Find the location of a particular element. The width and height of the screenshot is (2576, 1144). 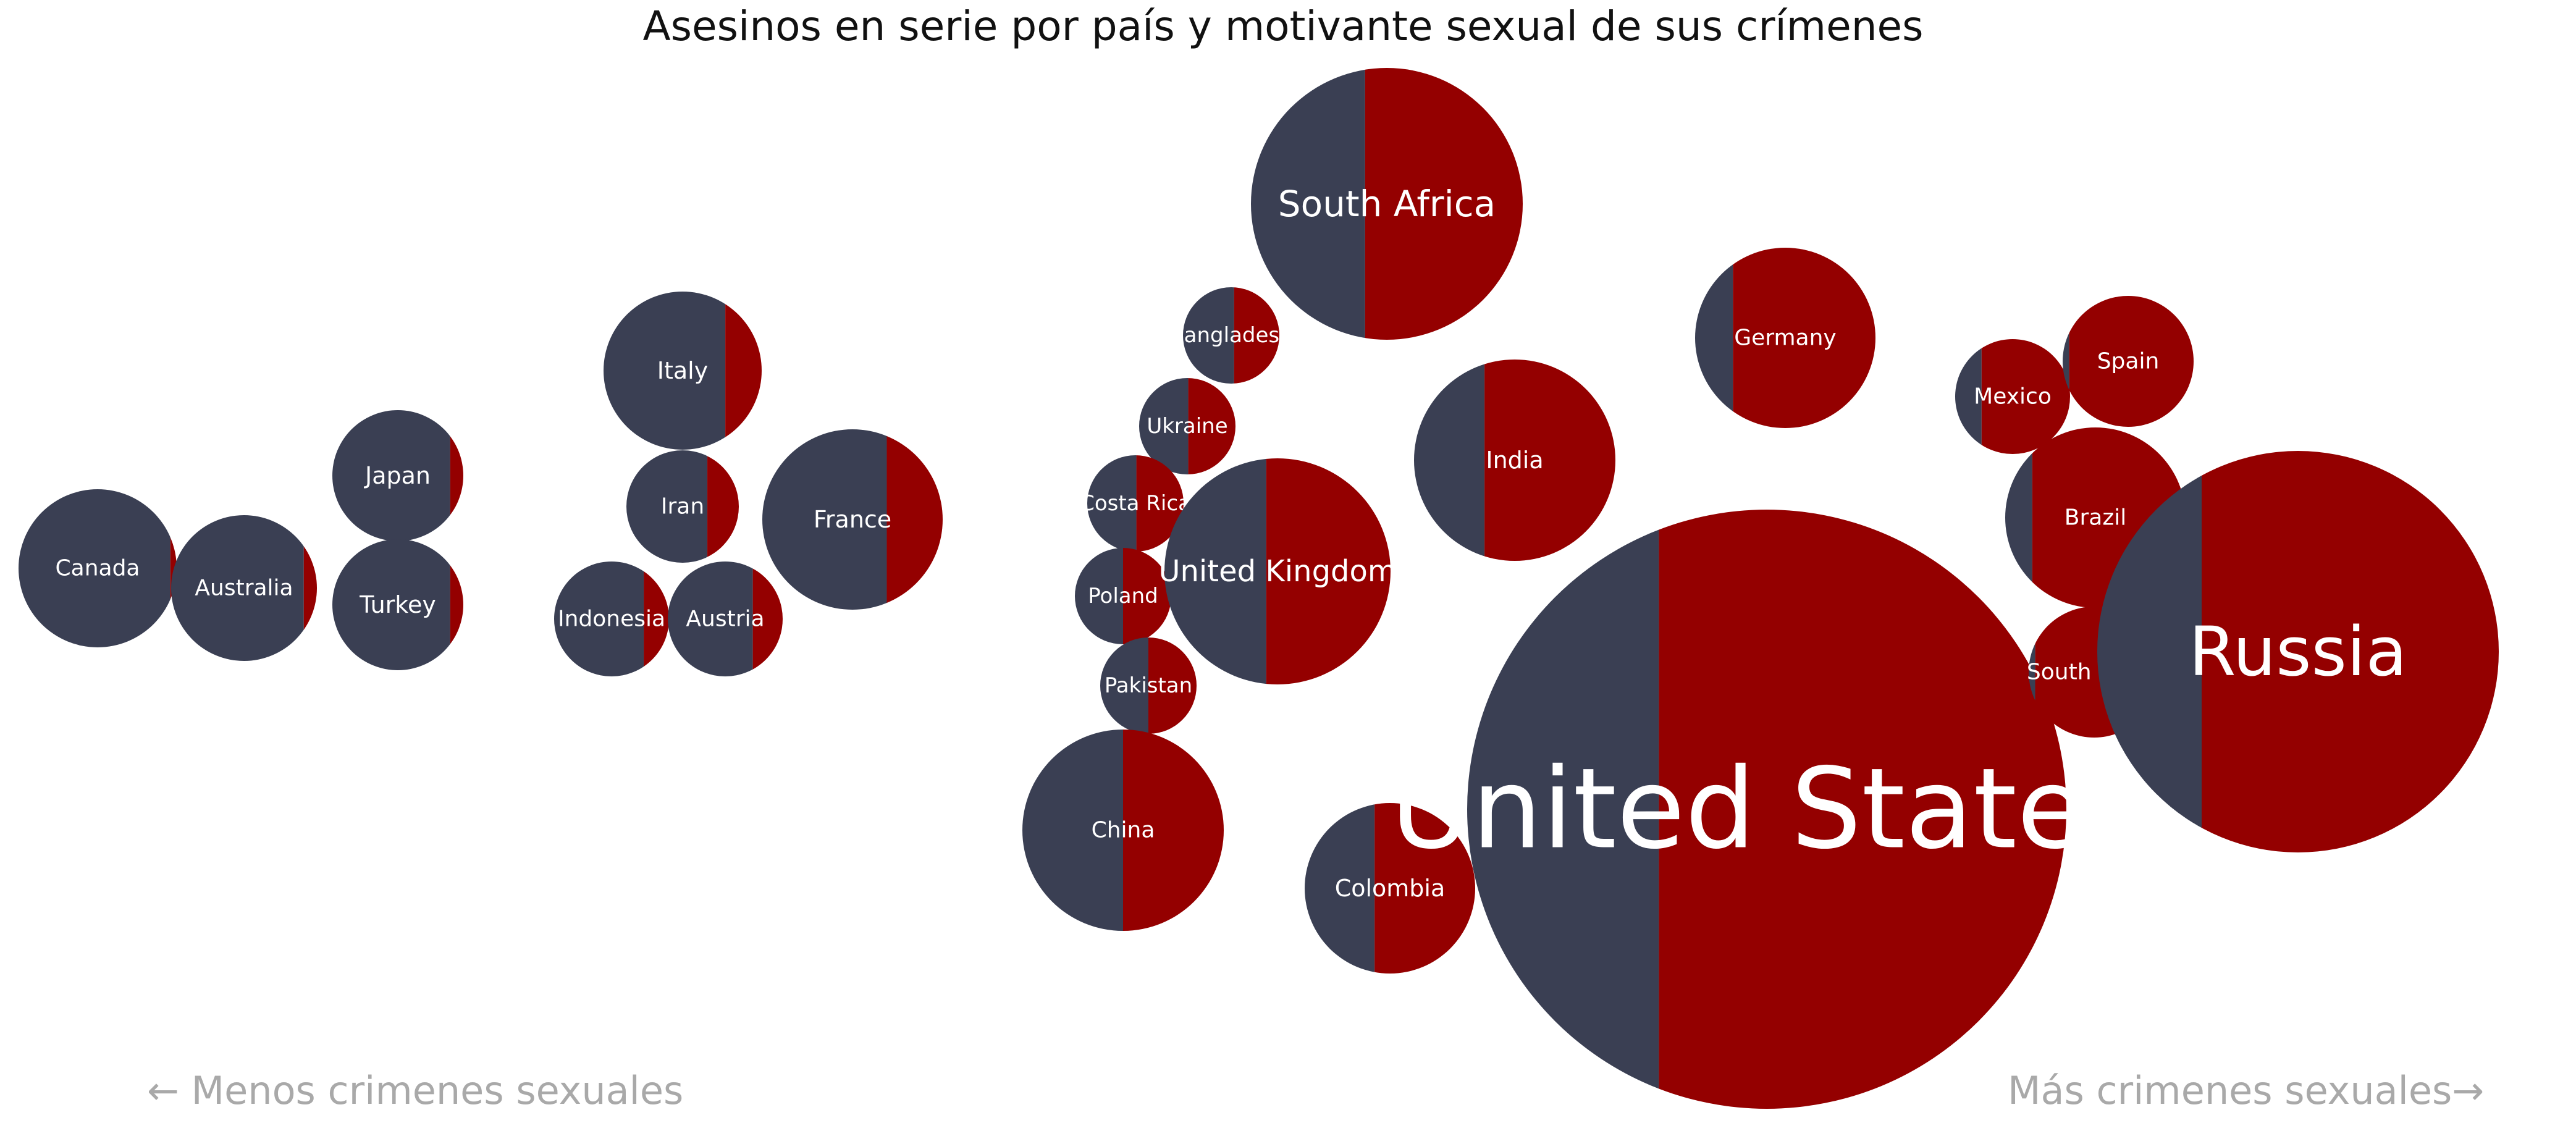

bubble-russia: Russia is located at coordinates (2298, 651).